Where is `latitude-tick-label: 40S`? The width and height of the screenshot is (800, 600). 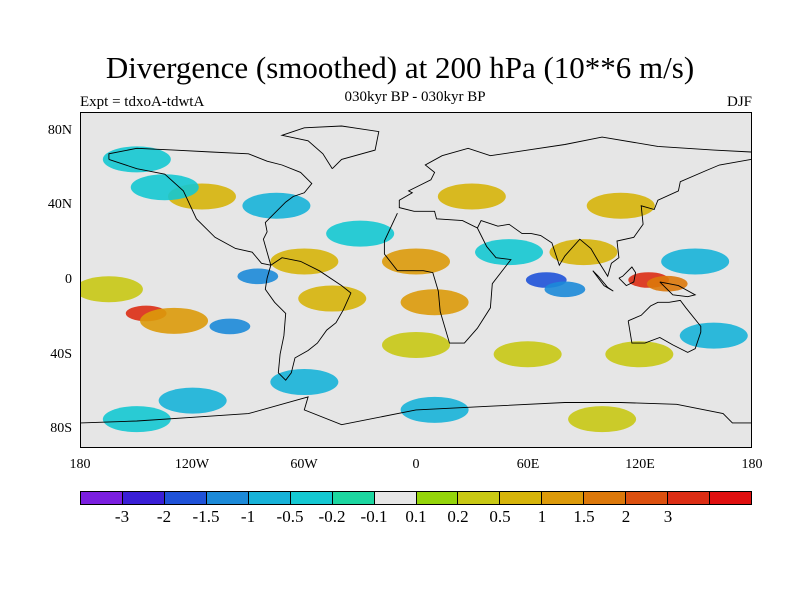
latitude-tick-label: 40S is located at coordinates (61, 354).